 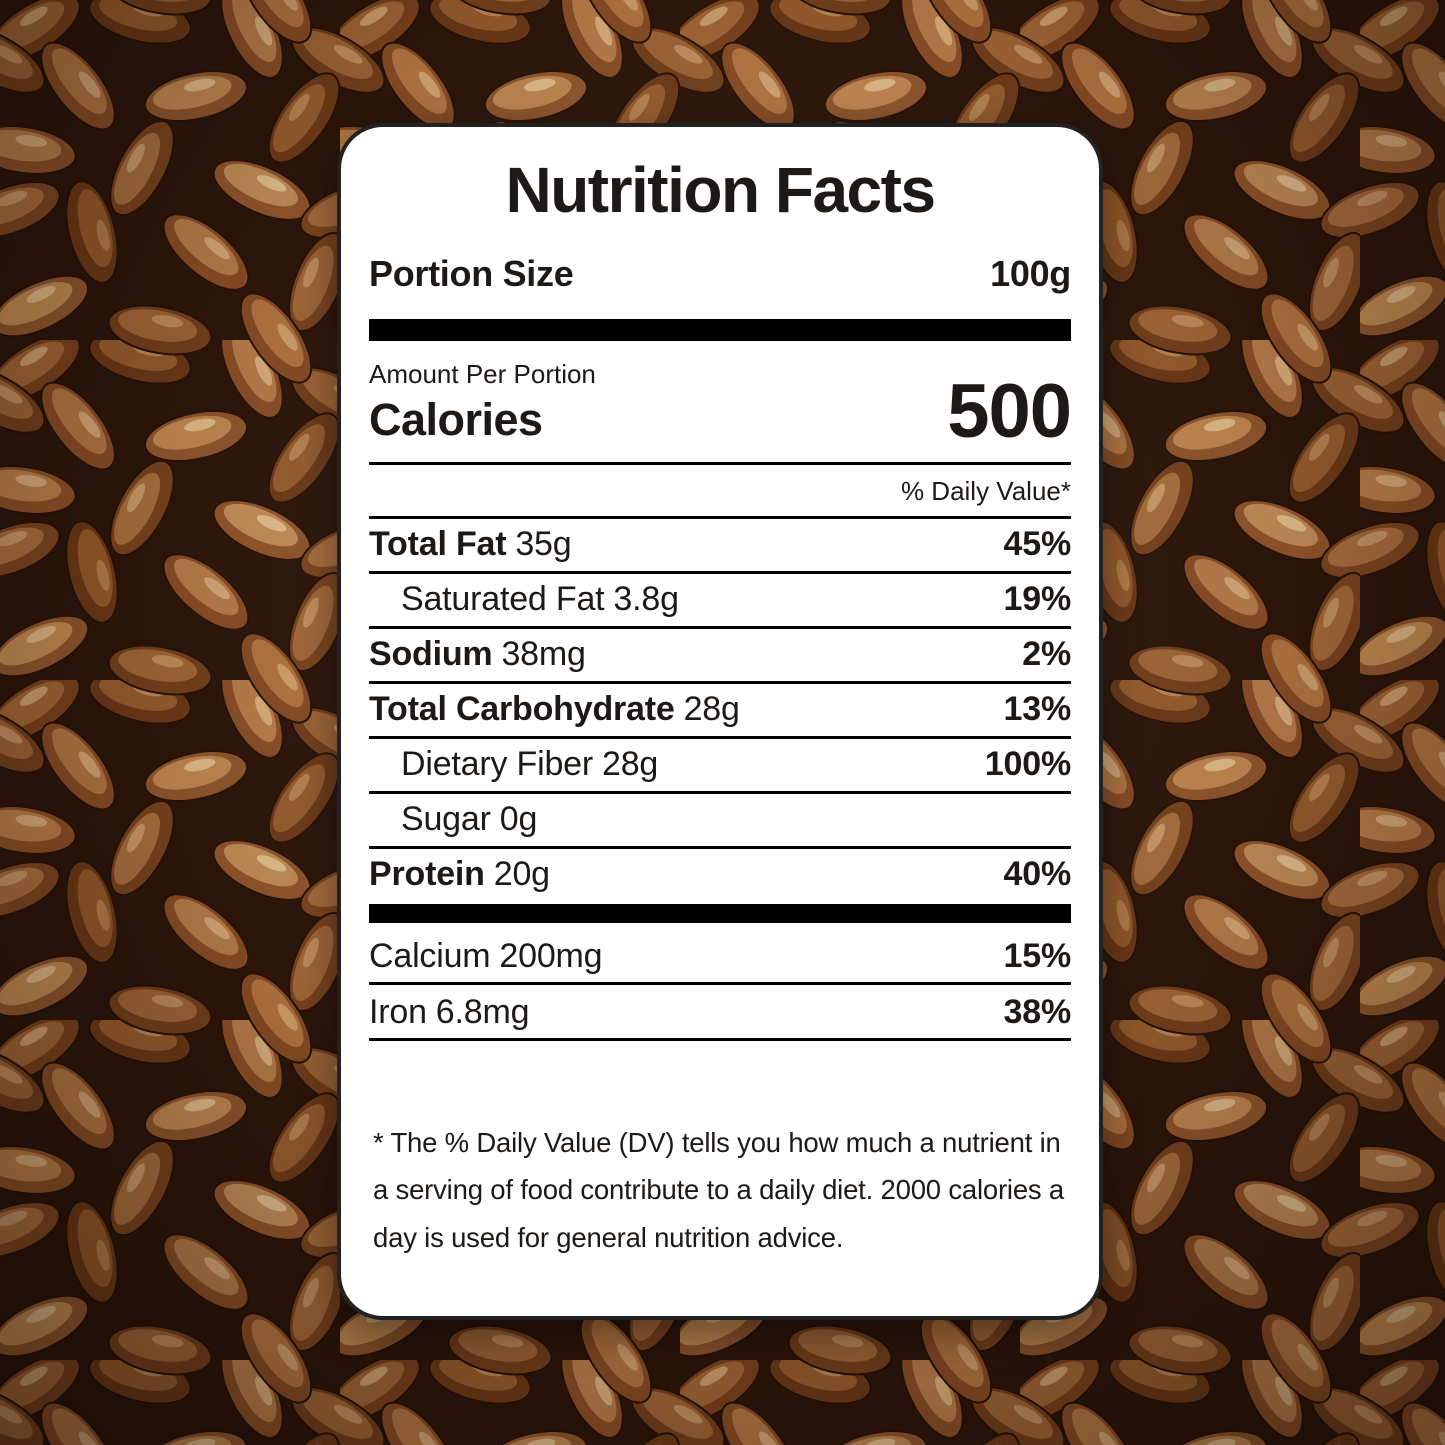 I want to click on nutrient-text: Saturated Fat 3.8g, so click(x=540, y=599).